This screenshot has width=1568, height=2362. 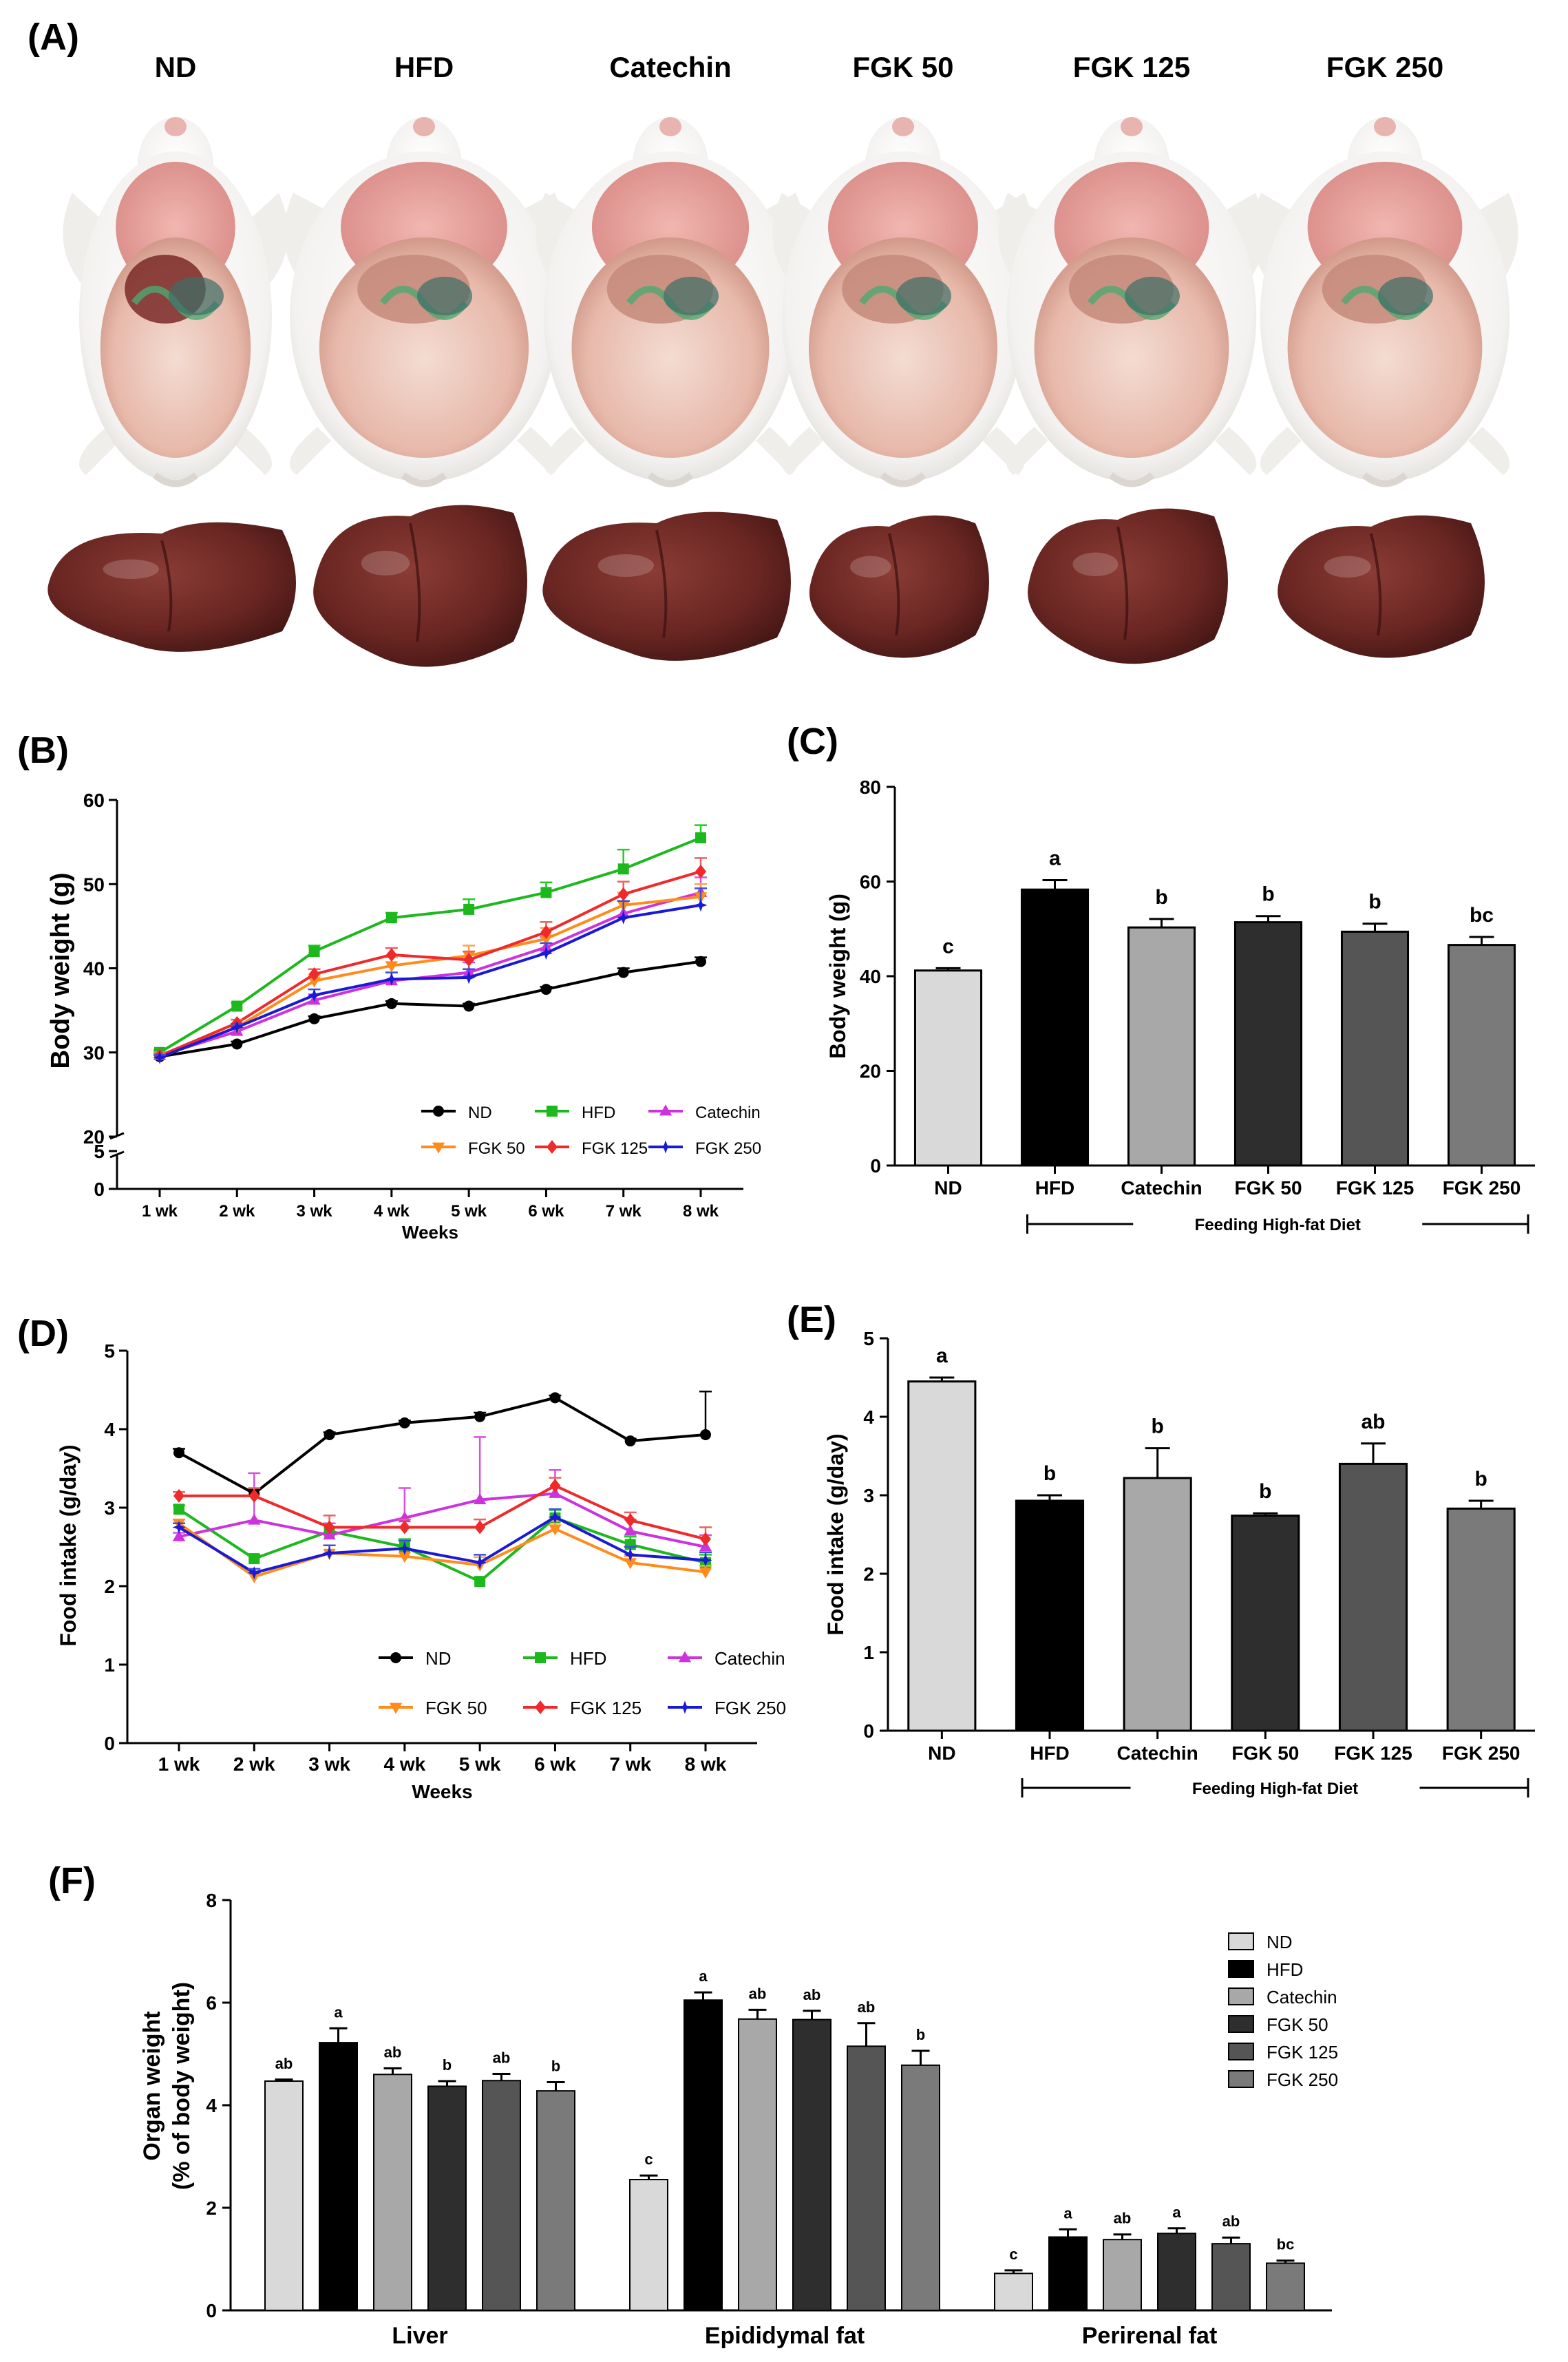 I want to click on bar-catechin, so click(x=1157, y=1604).